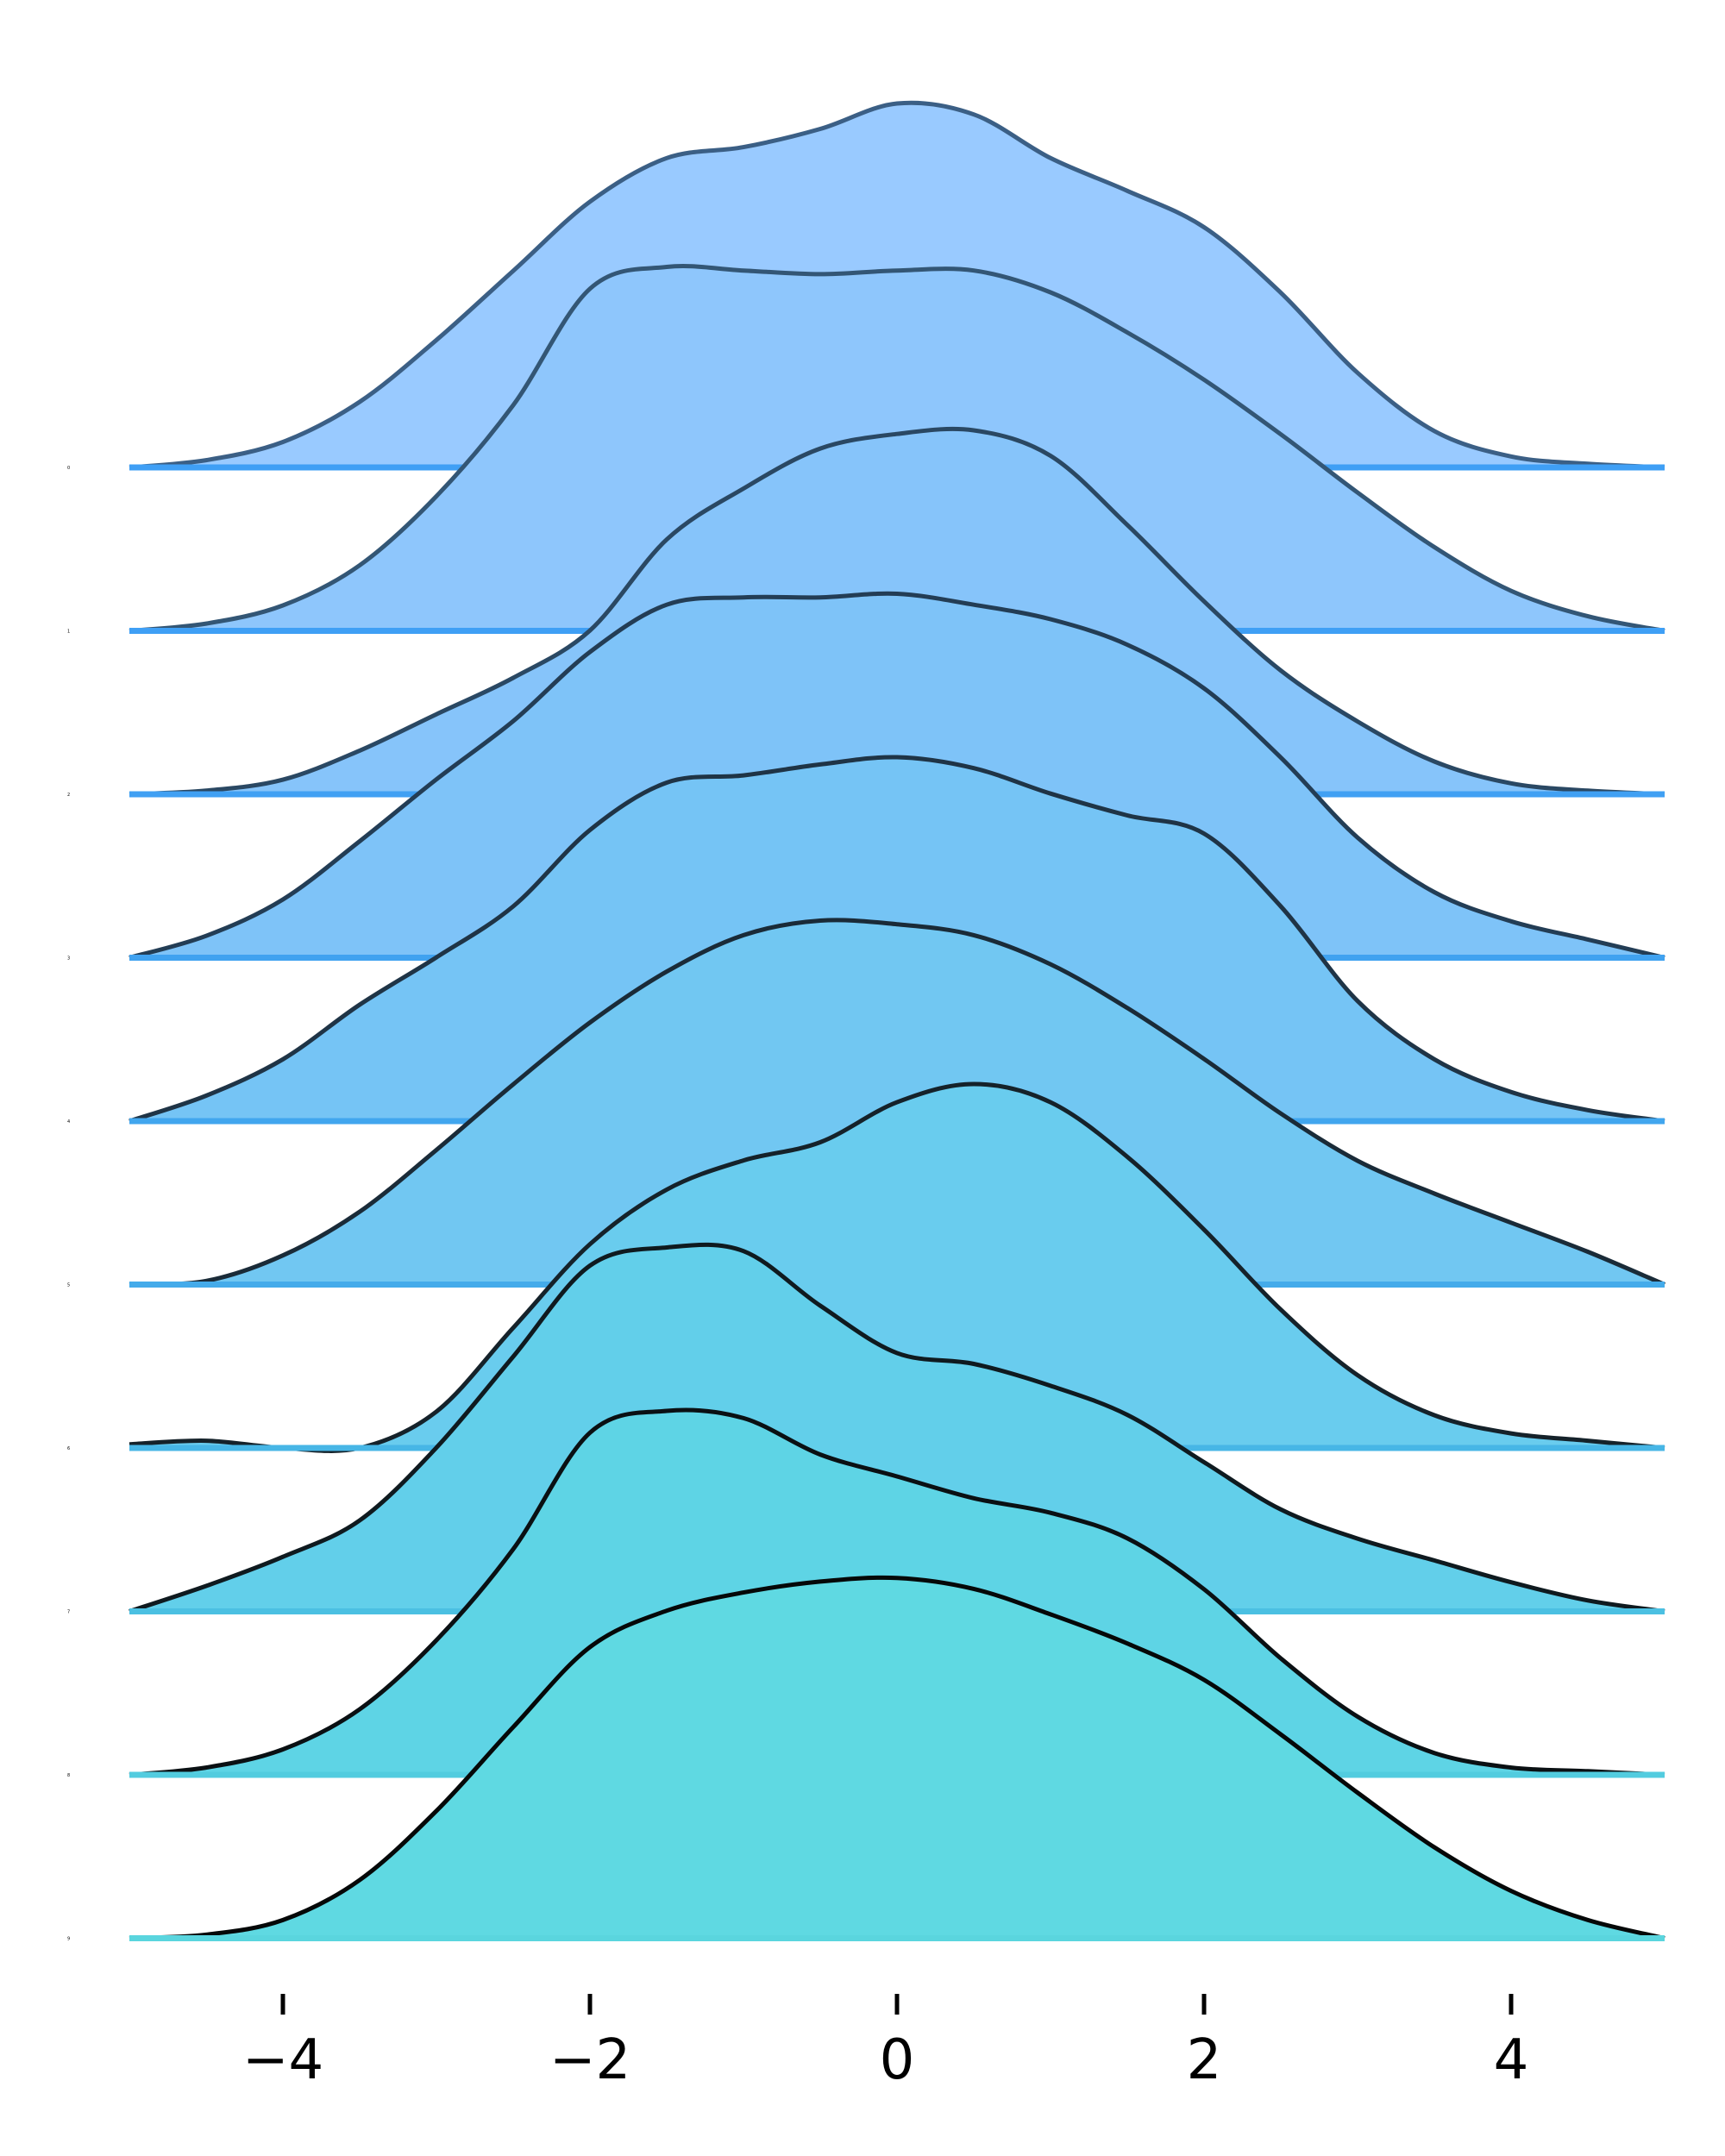  I want to click on x-tick-label-1: −2, so click(589, 2060).